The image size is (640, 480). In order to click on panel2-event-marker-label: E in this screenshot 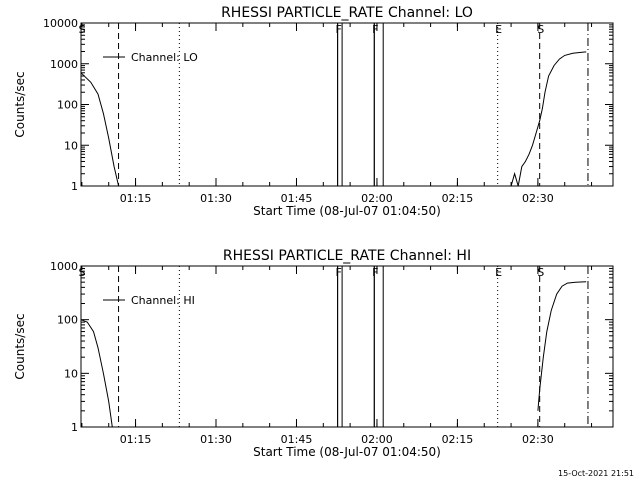, I will do `click(498, 272)`.